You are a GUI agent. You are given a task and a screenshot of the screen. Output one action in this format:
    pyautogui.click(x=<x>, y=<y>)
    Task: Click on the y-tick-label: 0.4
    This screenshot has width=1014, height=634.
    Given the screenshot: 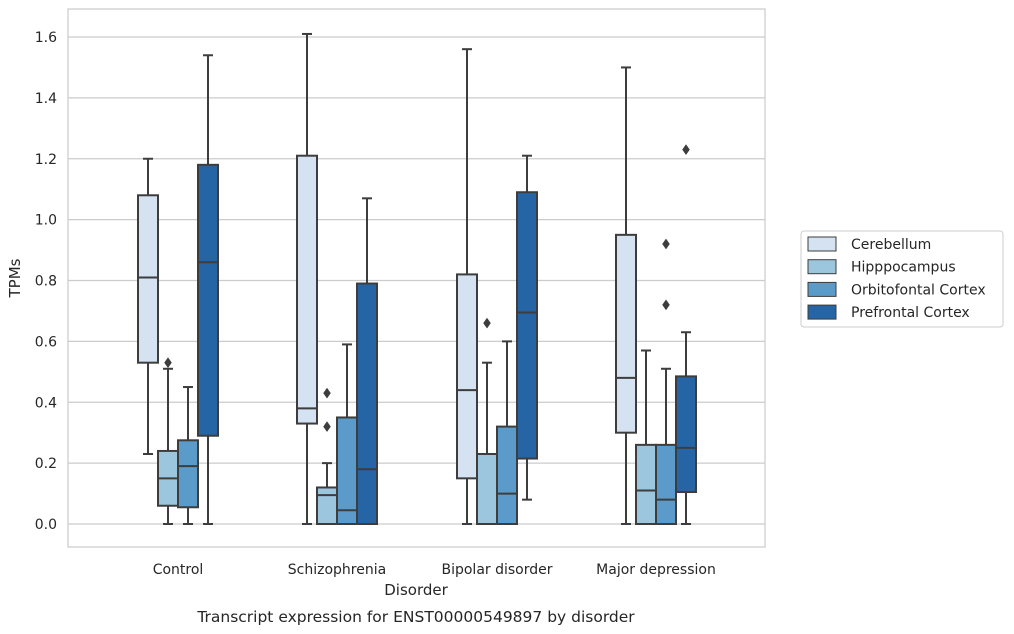 What is the action you would take?
    pyautogui.click(x=46, y=403)
    